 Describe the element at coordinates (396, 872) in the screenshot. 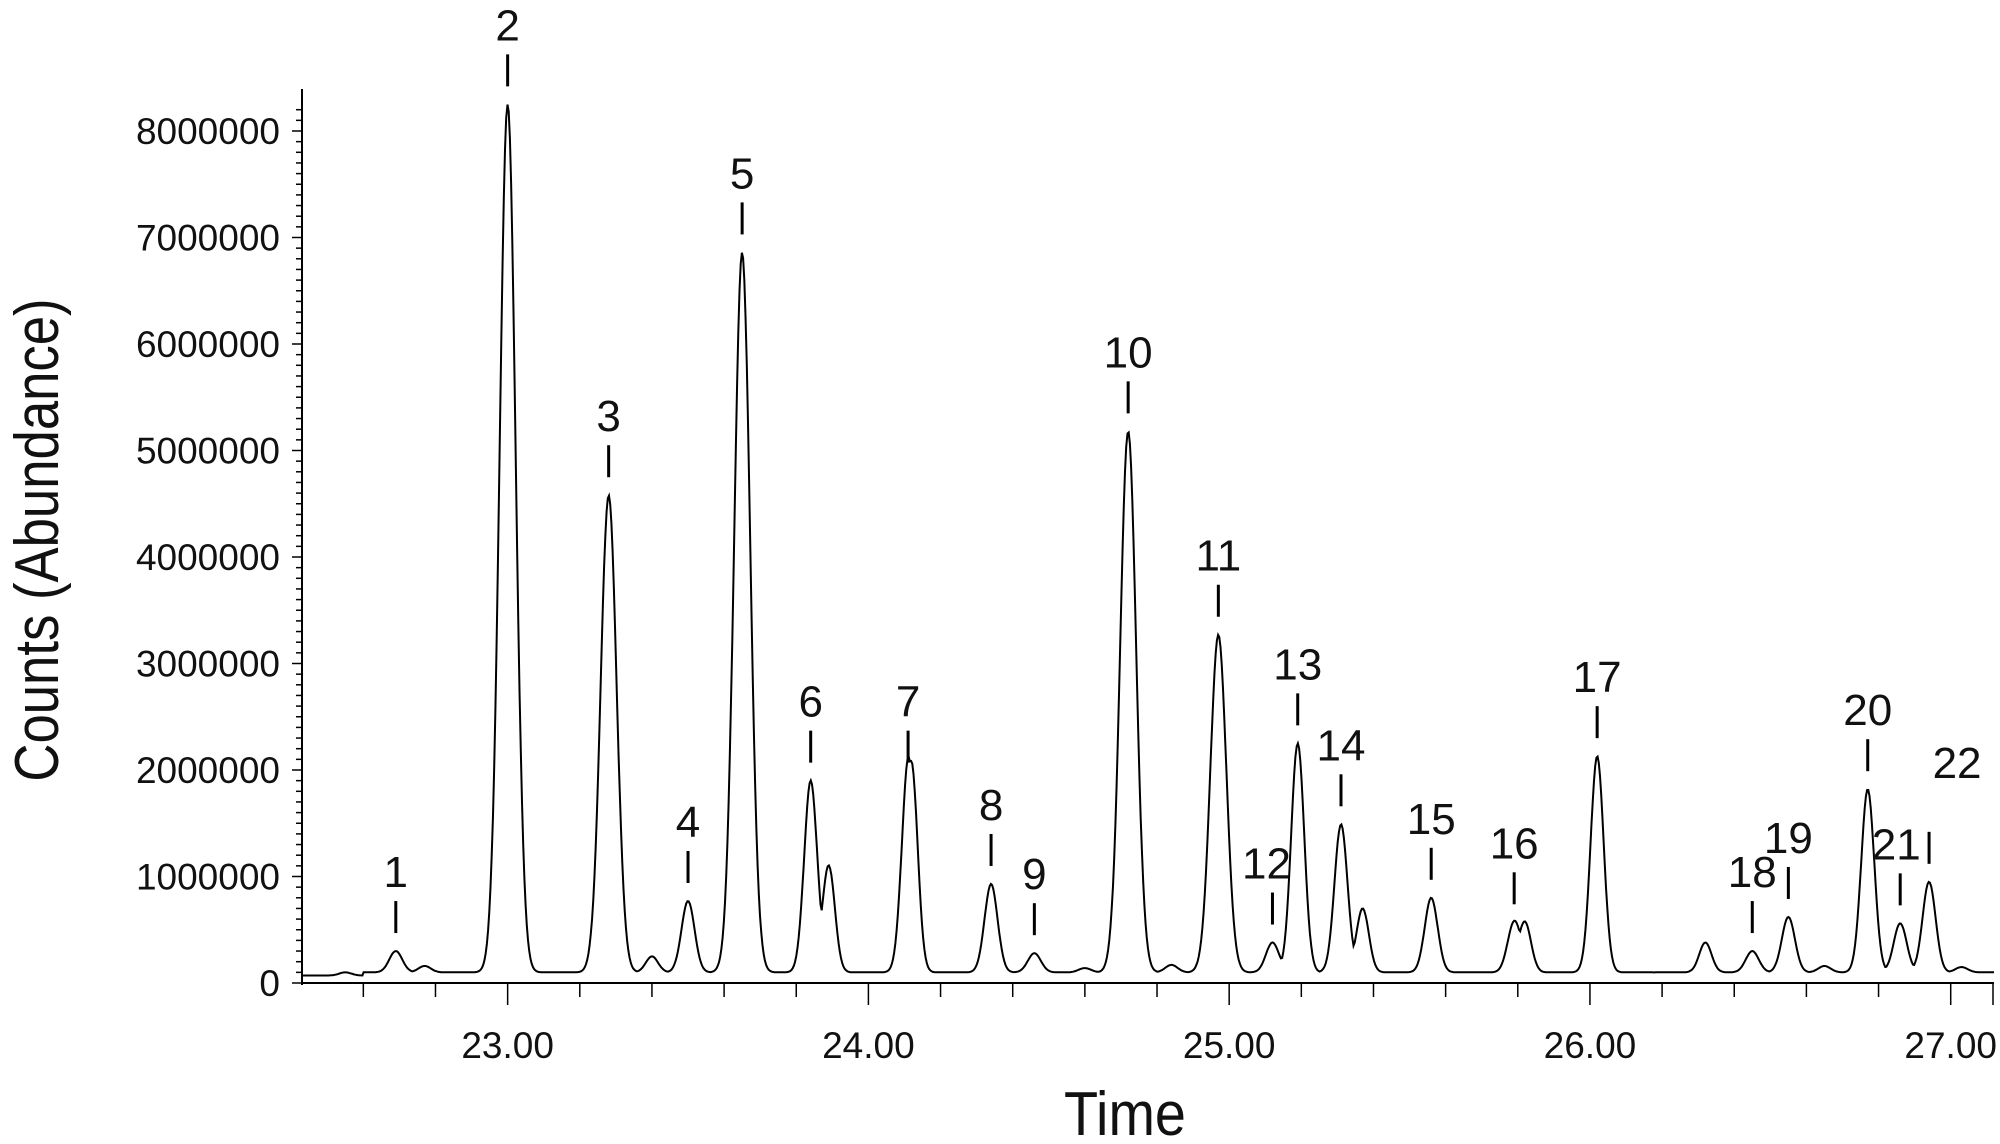

I see `peak-label: 1` at that location.